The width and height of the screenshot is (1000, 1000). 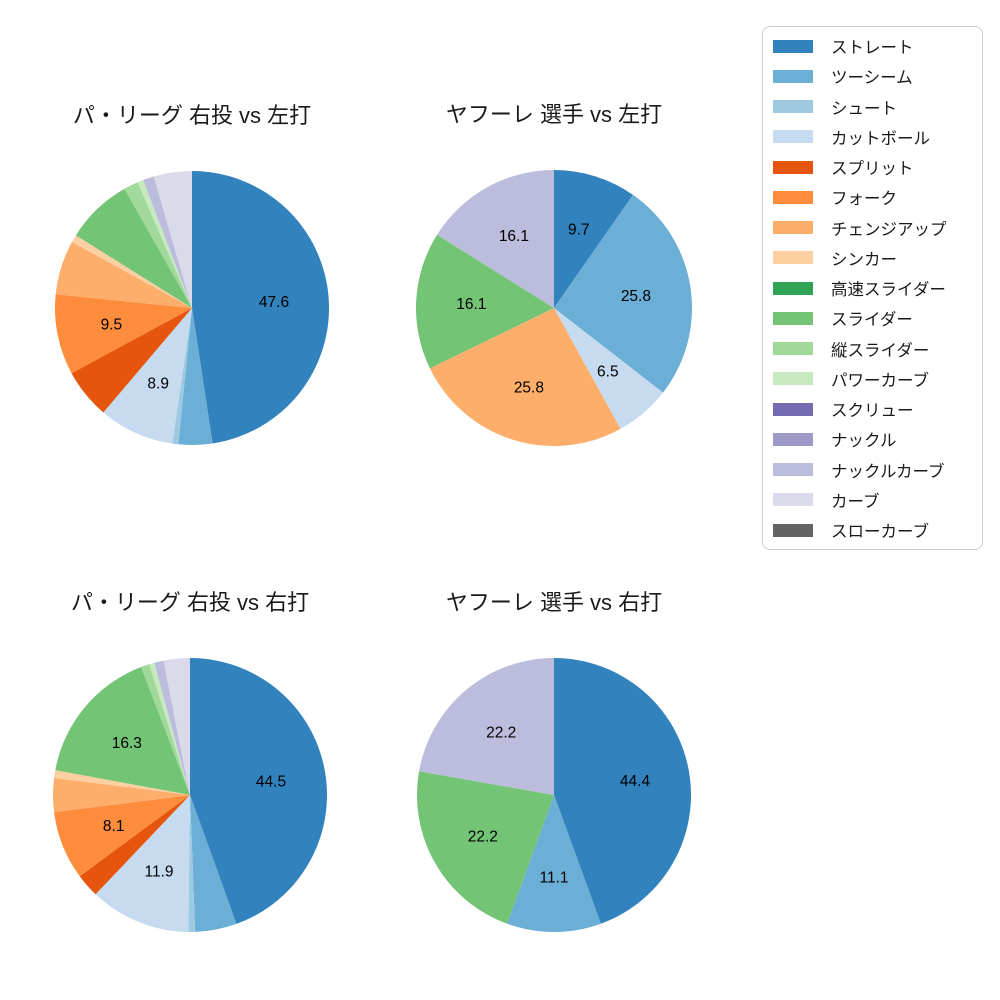 What do you see at coordinates (793, 500) in the screenshot?
I see `curve-swatch` at bounding box center [793, 500].